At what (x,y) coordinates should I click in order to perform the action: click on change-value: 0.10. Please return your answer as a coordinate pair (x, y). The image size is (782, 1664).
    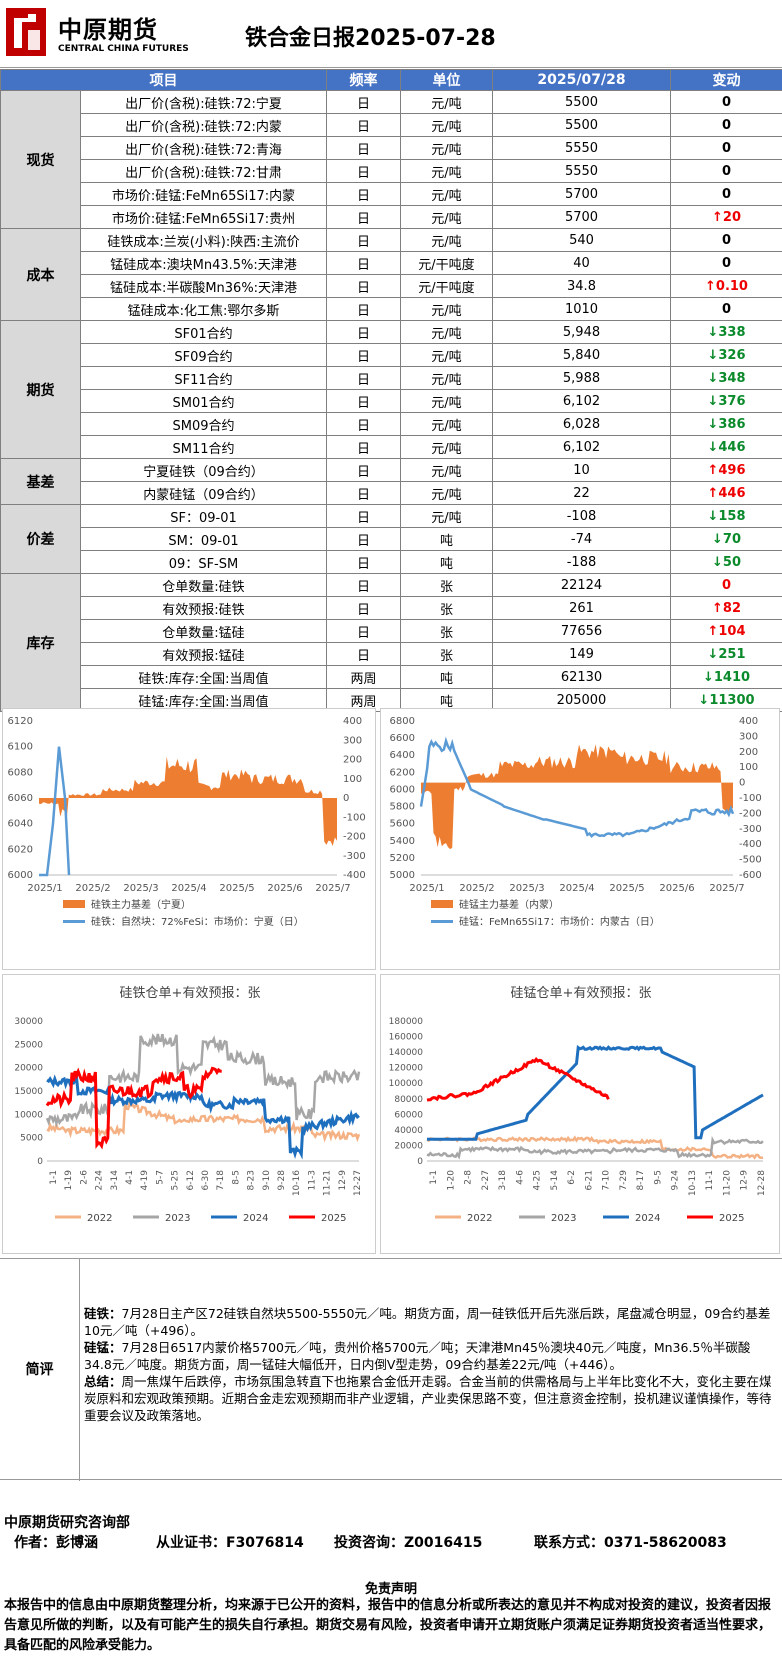
    Looking at the image, I should click on (731, 286).